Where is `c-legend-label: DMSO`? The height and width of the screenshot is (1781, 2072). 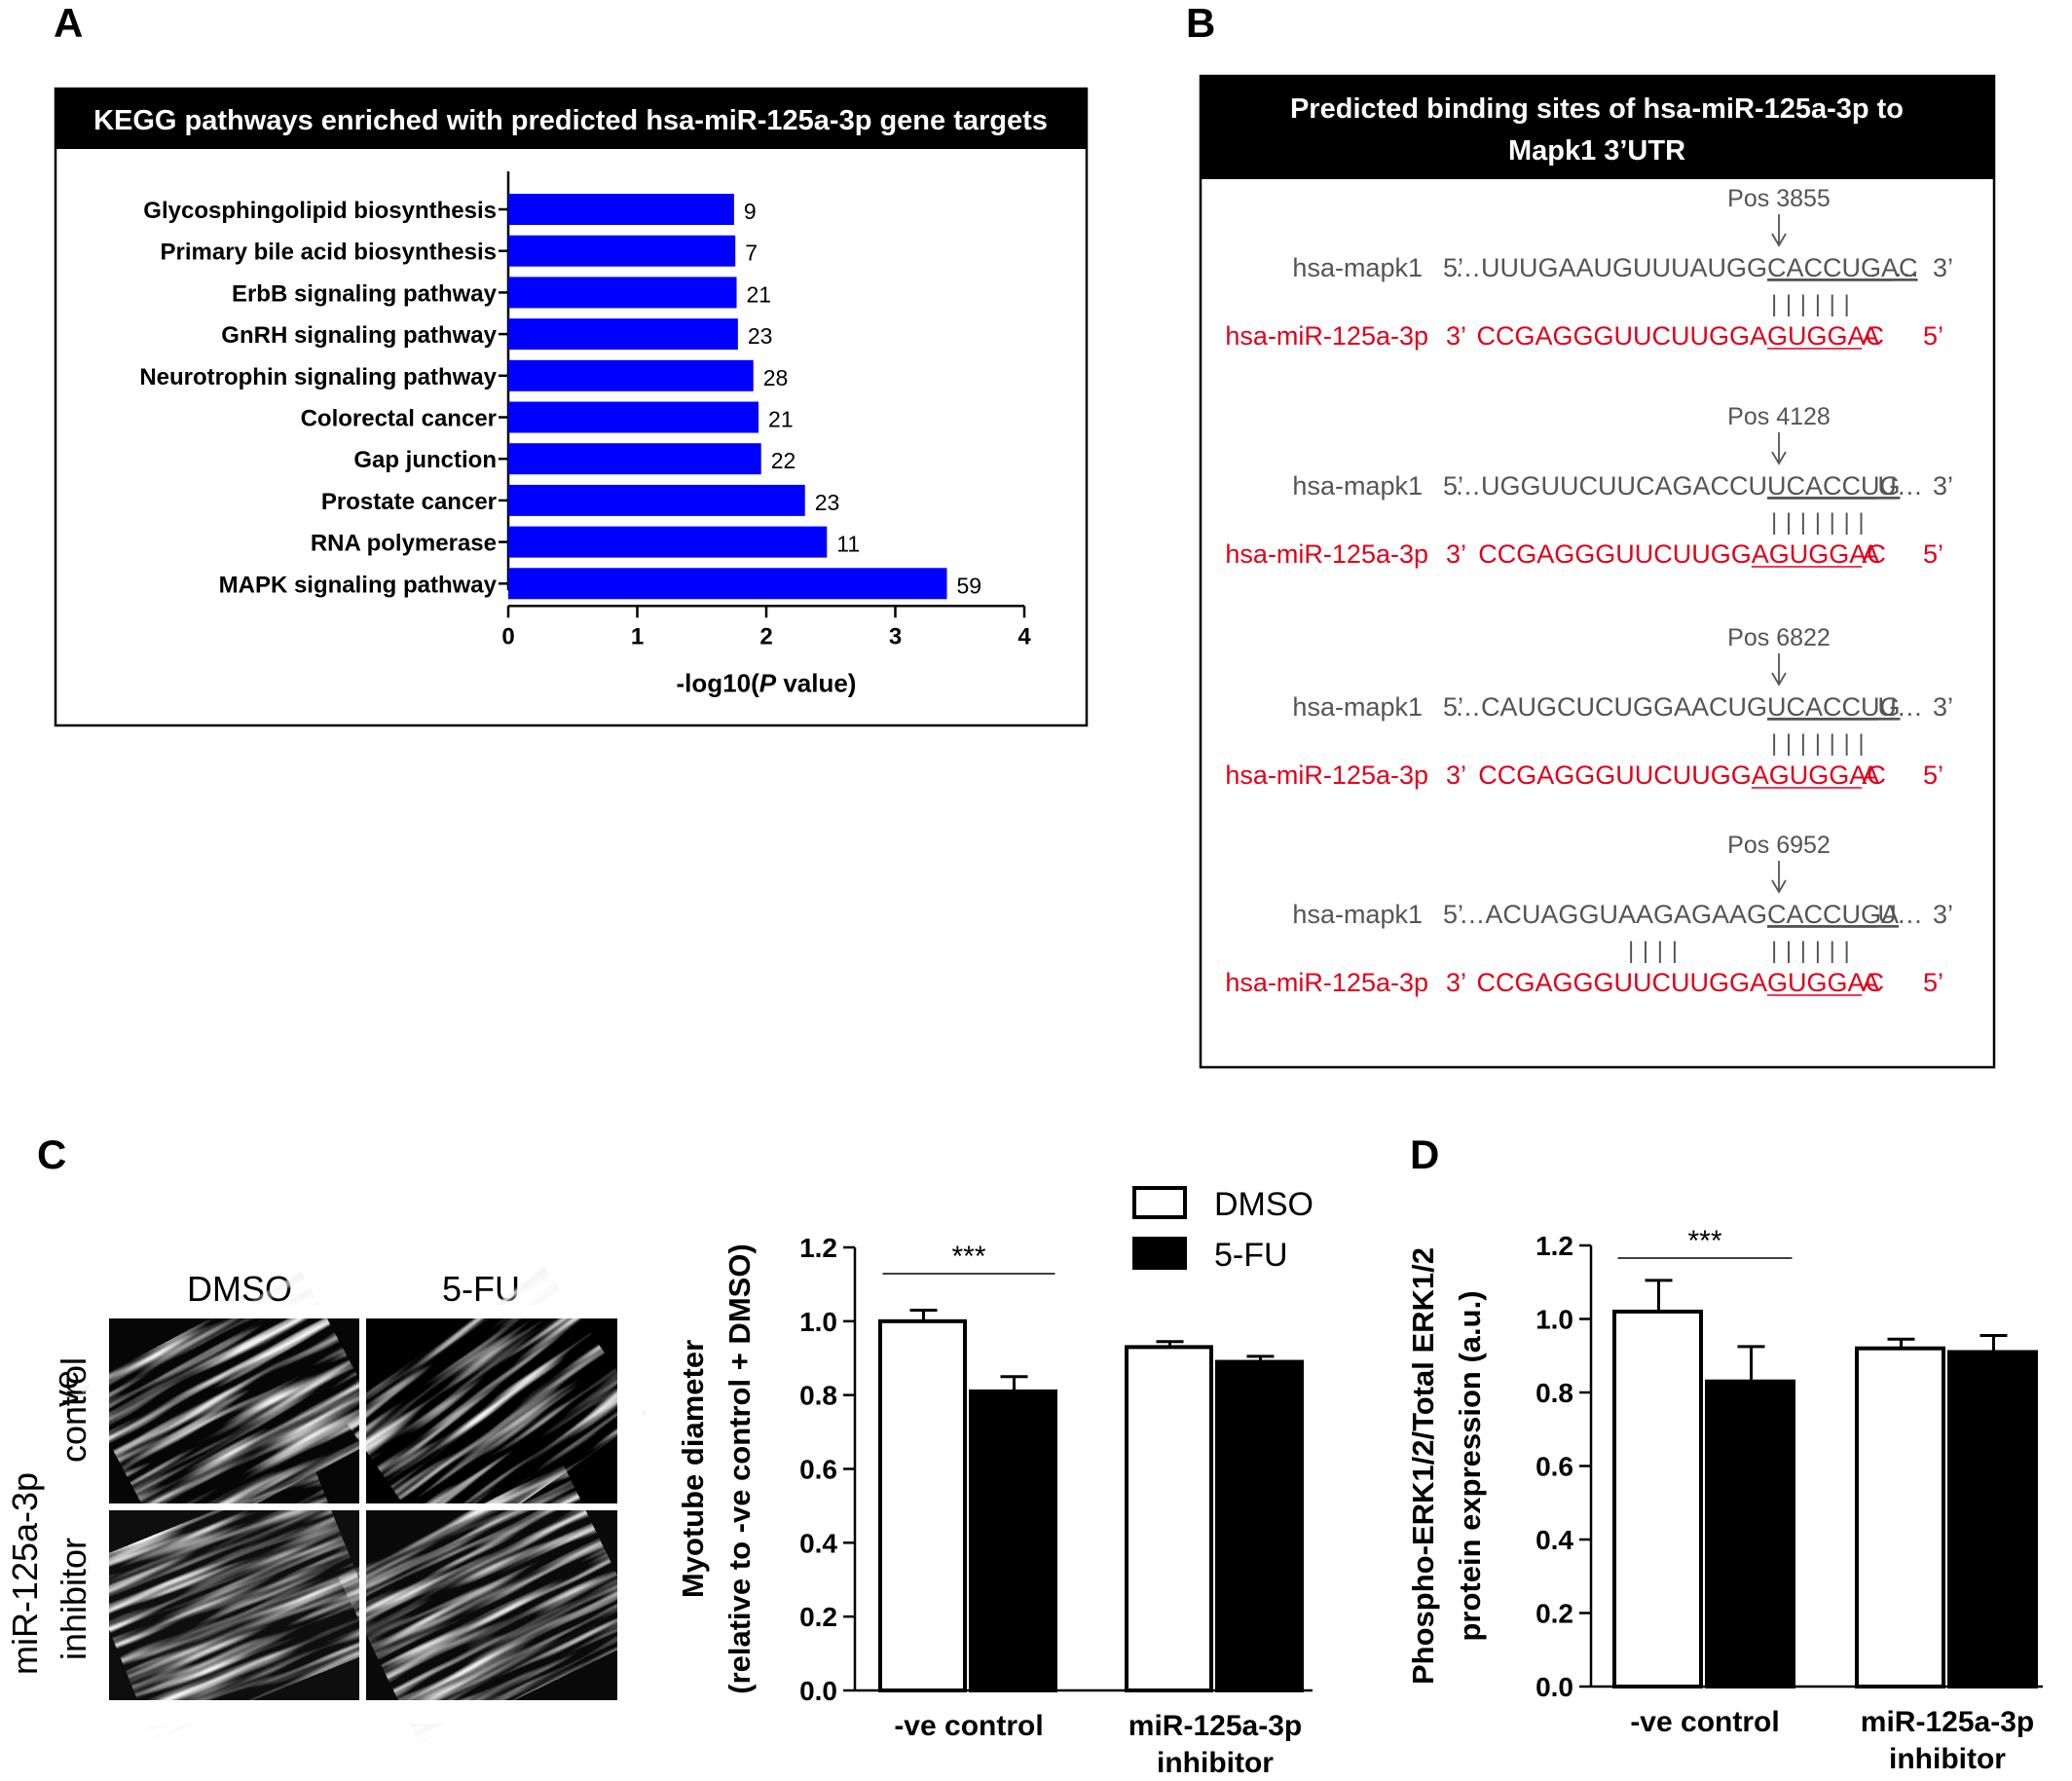
c-legend-label: DMSO is located at coordinates (1264, 1204).